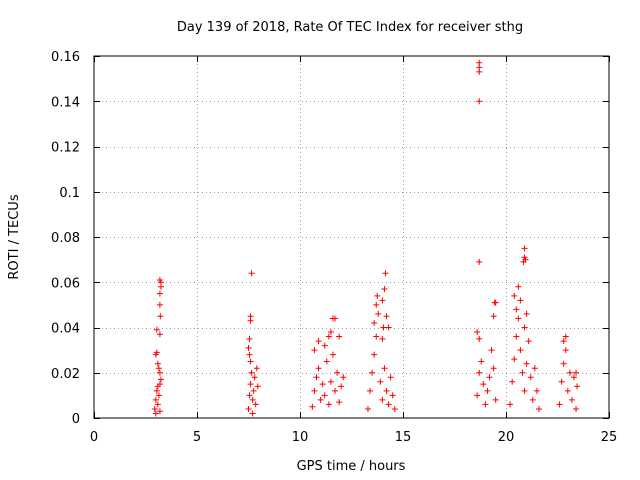  What do you see at coordinates (197, 437) in the screenshot?
I see `x-tick-label: 5` at bounding box center [197, 437].